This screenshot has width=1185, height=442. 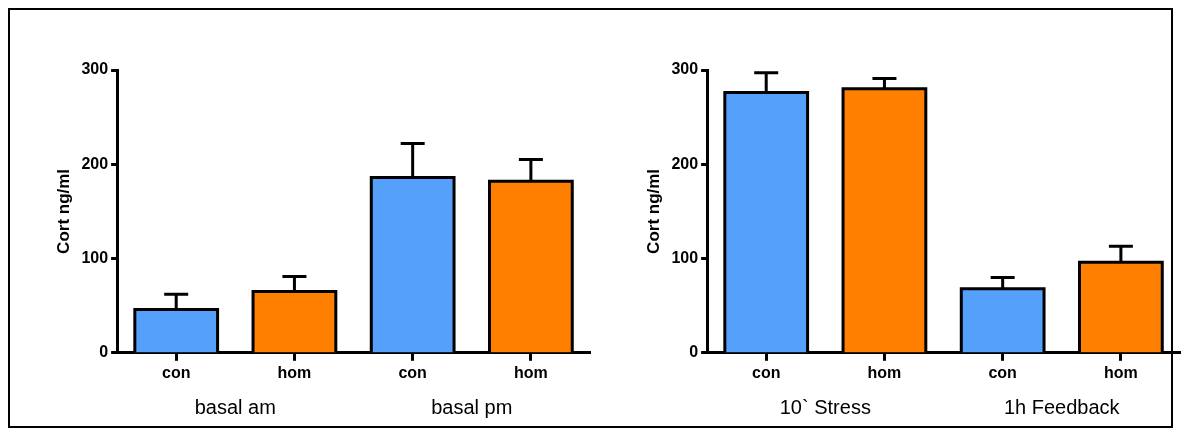 I want to click on text: 10` Stress, so click(x=825, y=406).